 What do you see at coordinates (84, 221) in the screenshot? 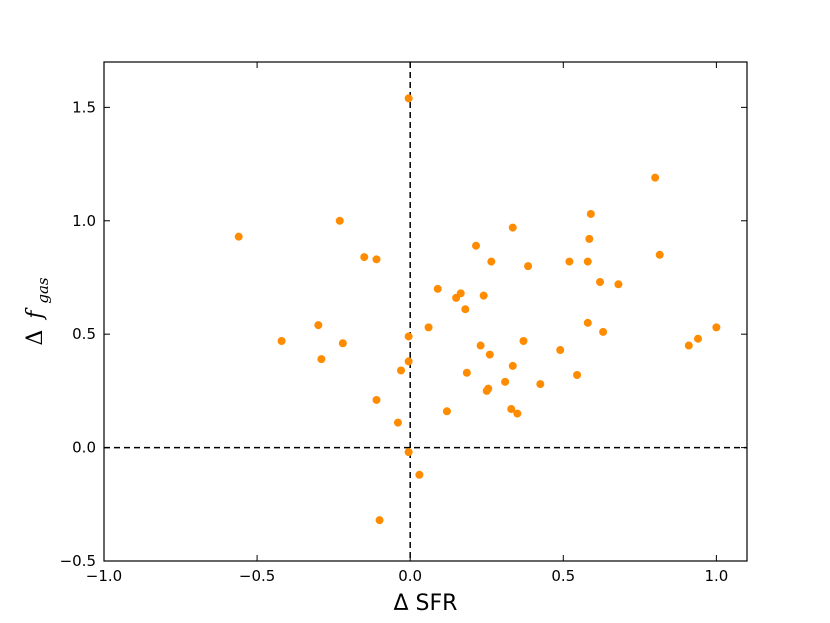
I see `y-tick-label: 1.0` at bounding box center [84, 221].